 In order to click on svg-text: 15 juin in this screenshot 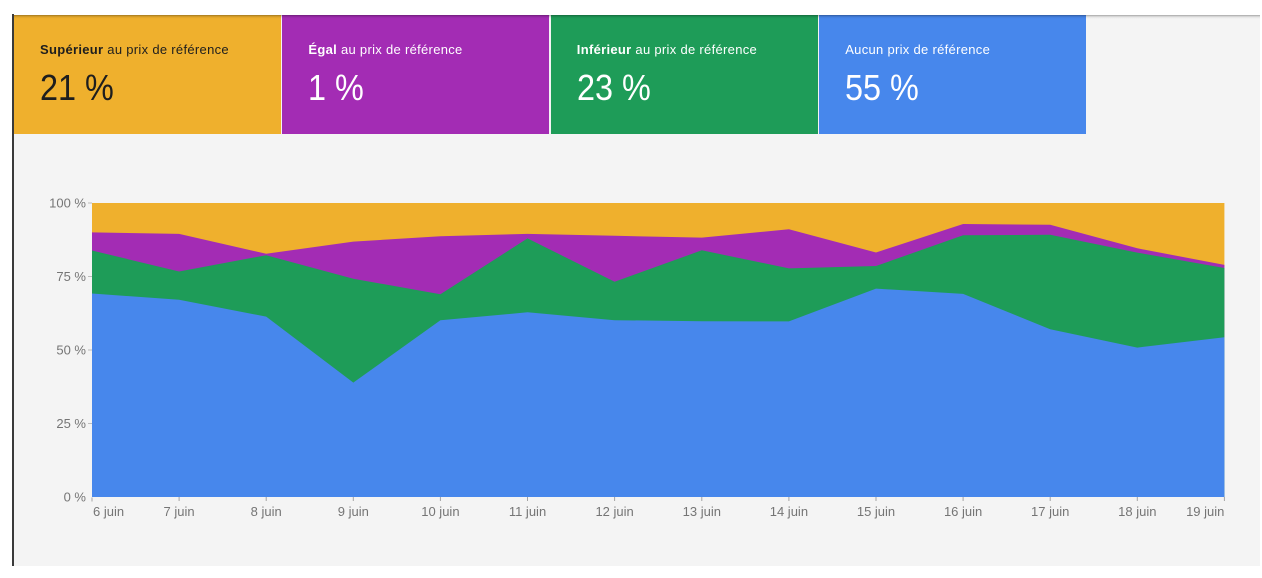, I will do `click(876, 511)`.